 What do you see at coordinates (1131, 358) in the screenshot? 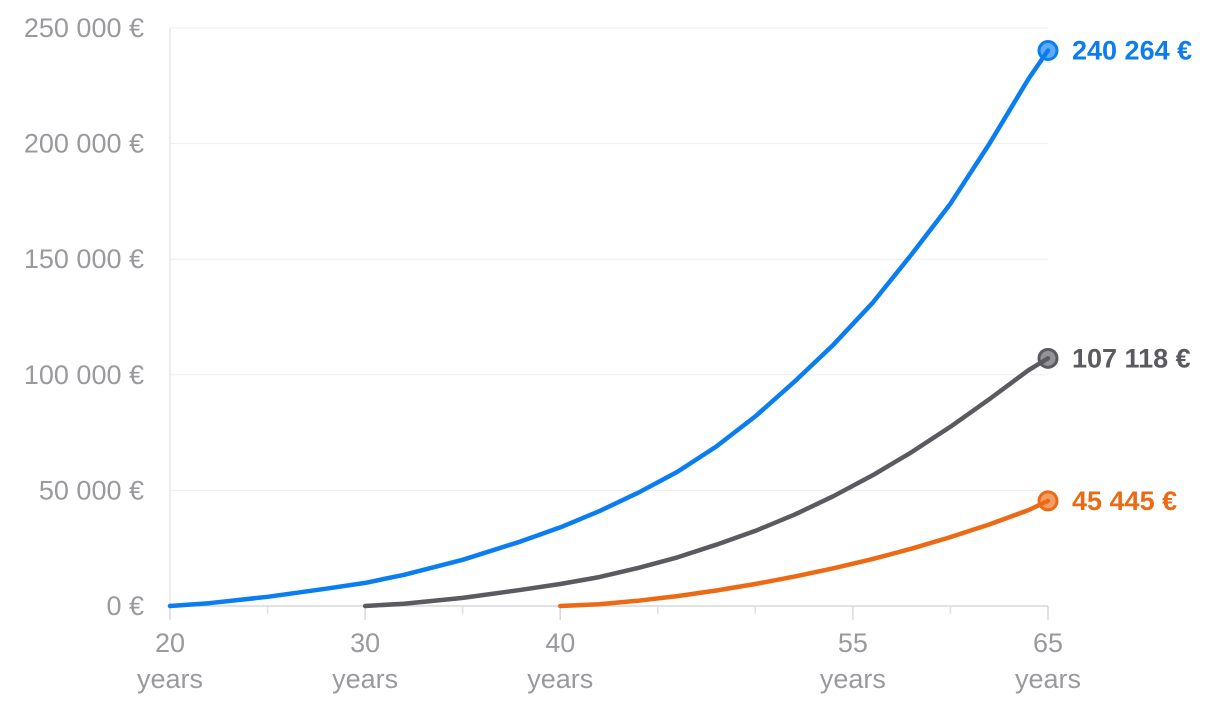
I see `end-value-label: 107 118 €` at bounding box center [1131, 358].